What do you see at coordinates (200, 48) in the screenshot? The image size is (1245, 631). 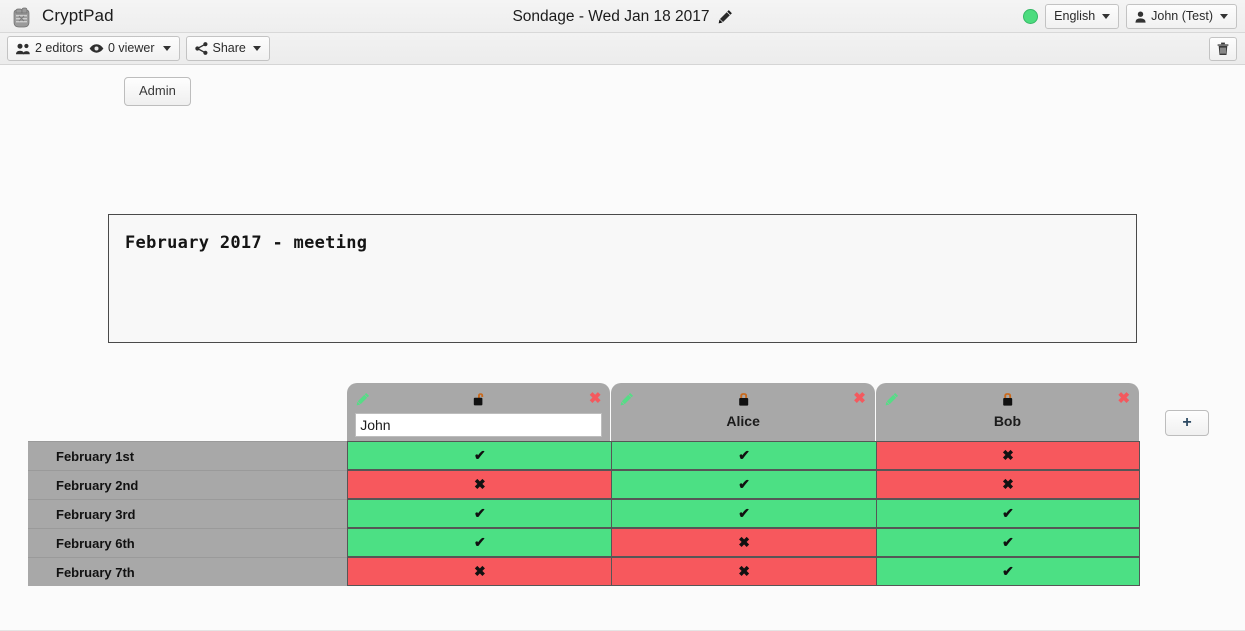 I see `share-icon` at bounding box center [200, 48].